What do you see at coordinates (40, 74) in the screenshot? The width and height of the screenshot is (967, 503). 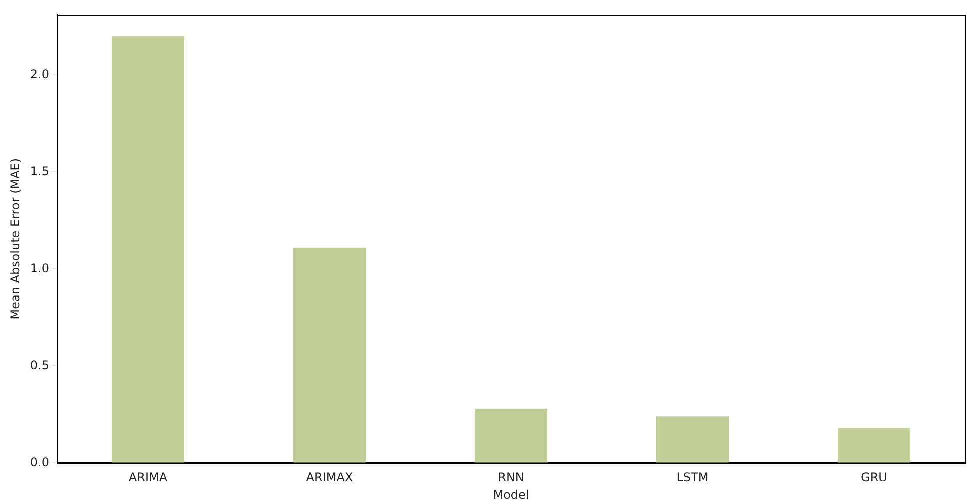 I see `y-tick-label: 2.0` at bounding box center [40, 74].